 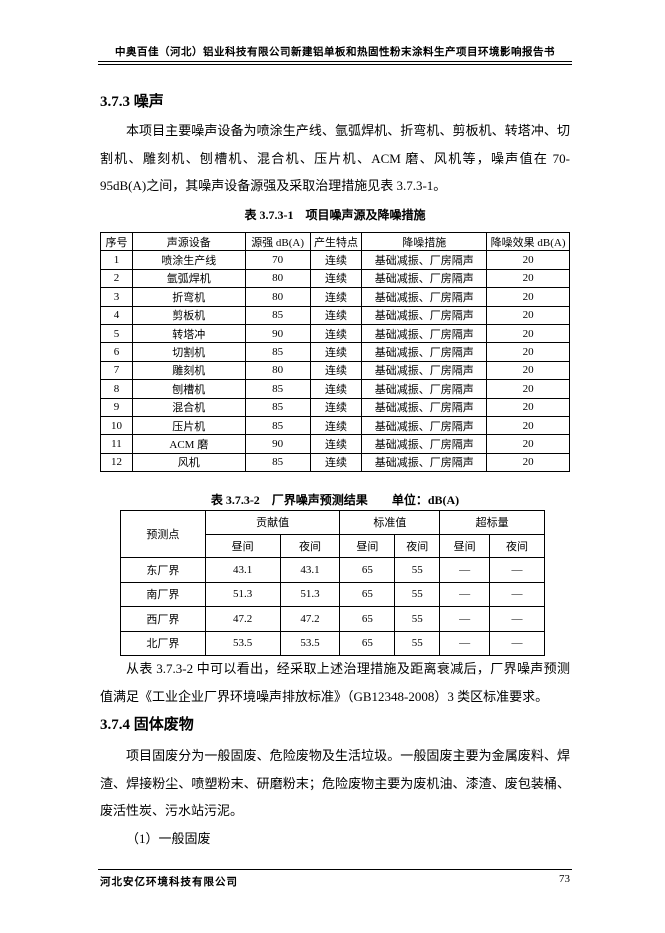 What do you see at coordinates (163, 534) in the screenshot?
I see `header-cell: 预测点` at bounding box center [163, 534].